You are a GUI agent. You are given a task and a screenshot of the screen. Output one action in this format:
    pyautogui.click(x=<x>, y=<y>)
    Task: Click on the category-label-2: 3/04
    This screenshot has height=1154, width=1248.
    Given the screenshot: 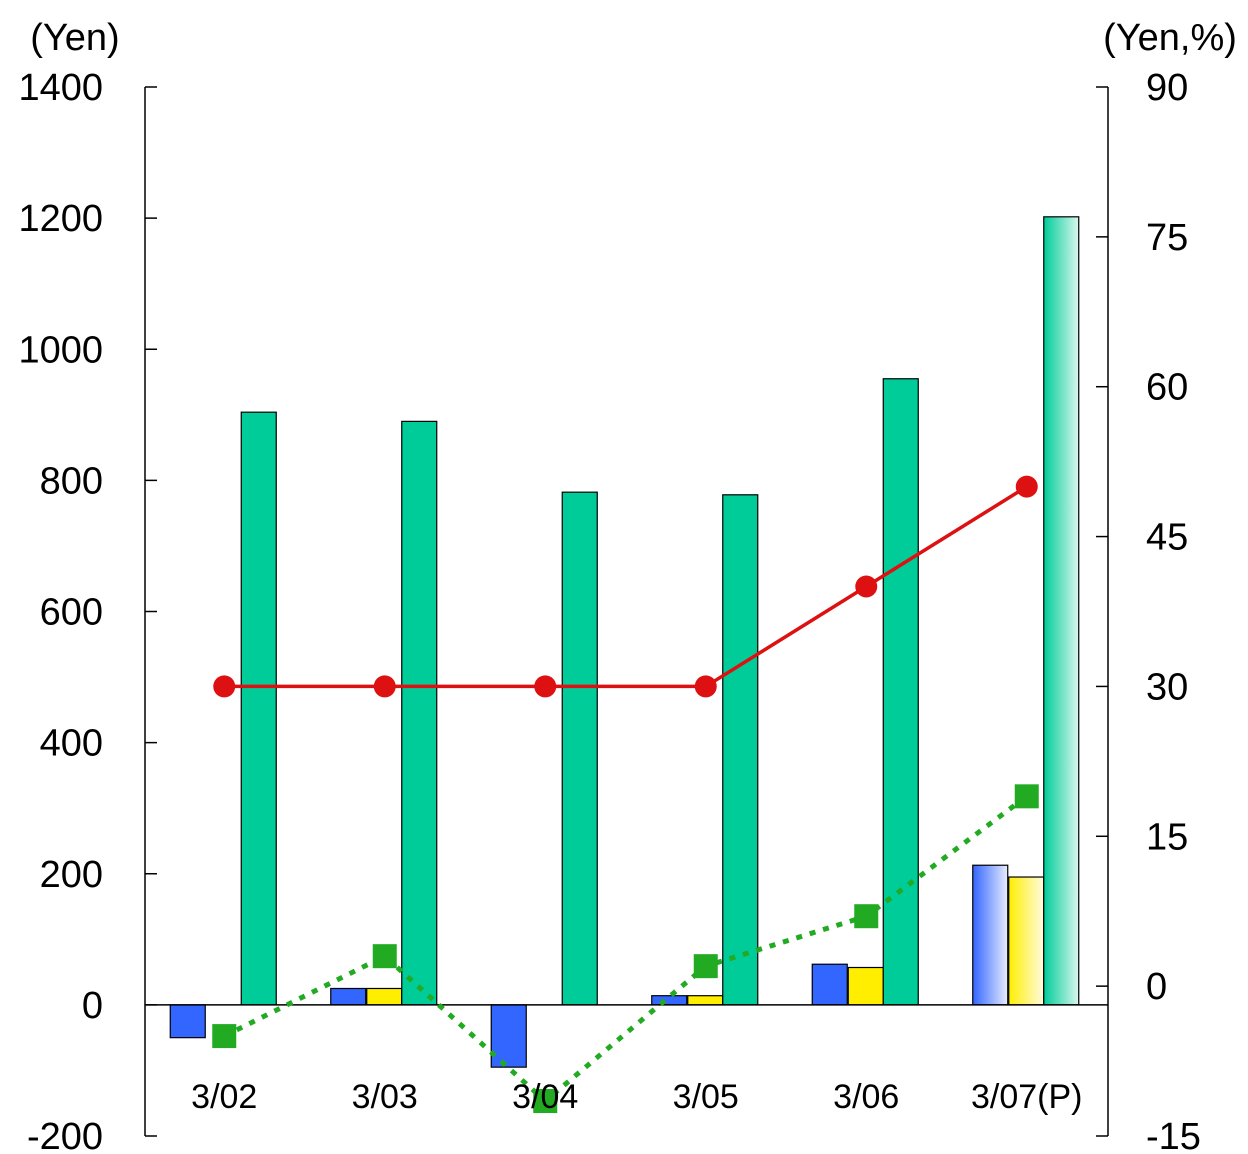 What is the action you would take?
    pyautogui.click(x=545, y=1097)
    